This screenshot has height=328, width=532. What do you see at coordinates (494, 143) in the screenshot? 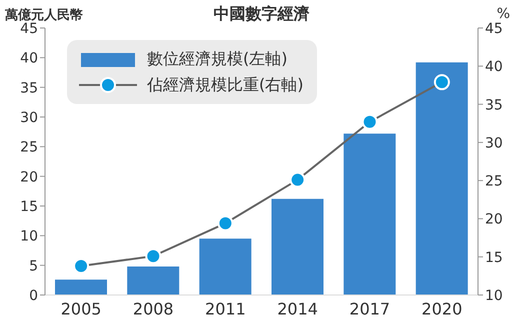
I see `y2-tick-label: 30` at bounding box center [494, 143].